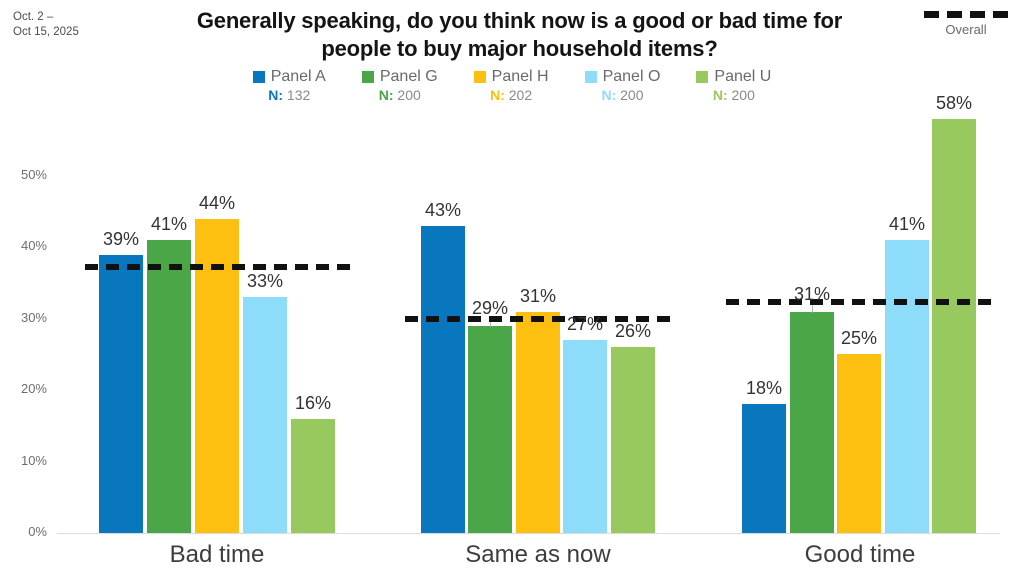 The image size is (1024, 587). What do you see at coordinates (520, 95) in the screenshot?
I see `n-count: 202` at bounding box center [520, 95].